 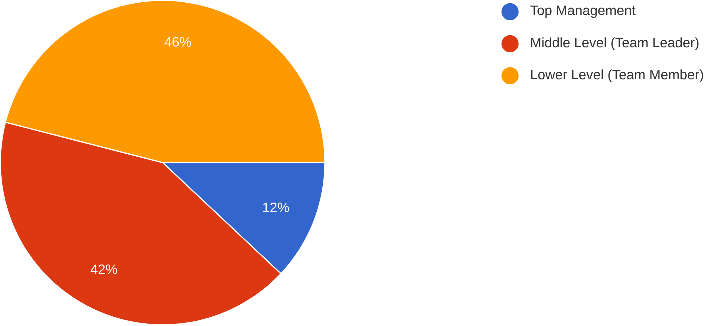 What do you see at coordinates (178, 42) in the screenshot?
I see `data-label: 46%` at bounding box center [178, 42].